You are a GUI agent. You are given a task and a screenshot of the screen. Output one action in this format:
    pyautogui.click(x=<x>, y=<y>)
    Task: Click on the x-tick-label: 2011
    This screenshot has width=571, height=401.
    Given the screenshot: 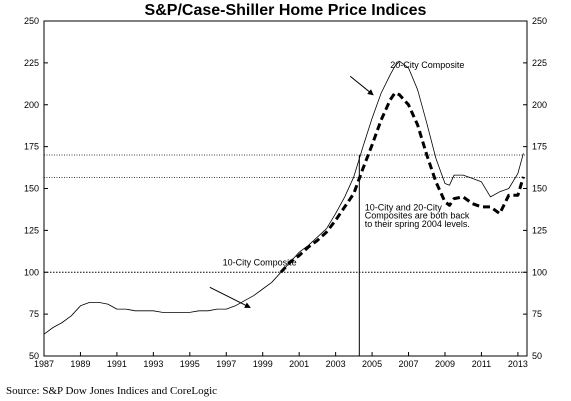 What is the action you would take?
    pyautogui.click(x=481, y=364)
    